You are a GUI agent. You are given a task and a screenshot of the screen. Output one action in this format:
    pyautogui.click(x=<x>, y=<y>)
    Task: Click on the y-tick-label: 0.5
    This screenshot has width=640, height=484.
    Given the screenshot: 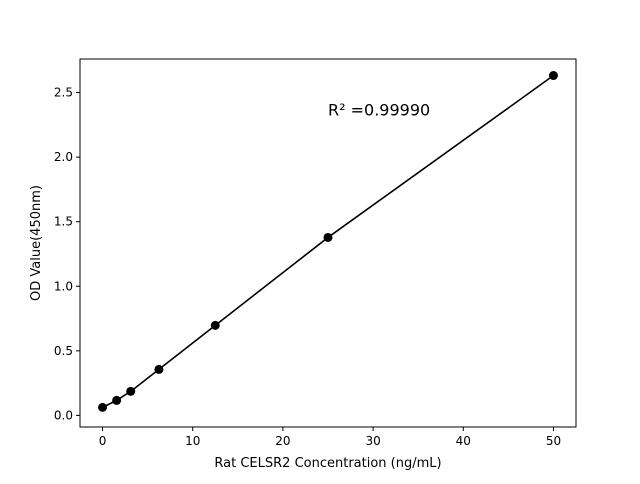 What is the action you would take?
    pyautogui.click(x=63, y=351)
    